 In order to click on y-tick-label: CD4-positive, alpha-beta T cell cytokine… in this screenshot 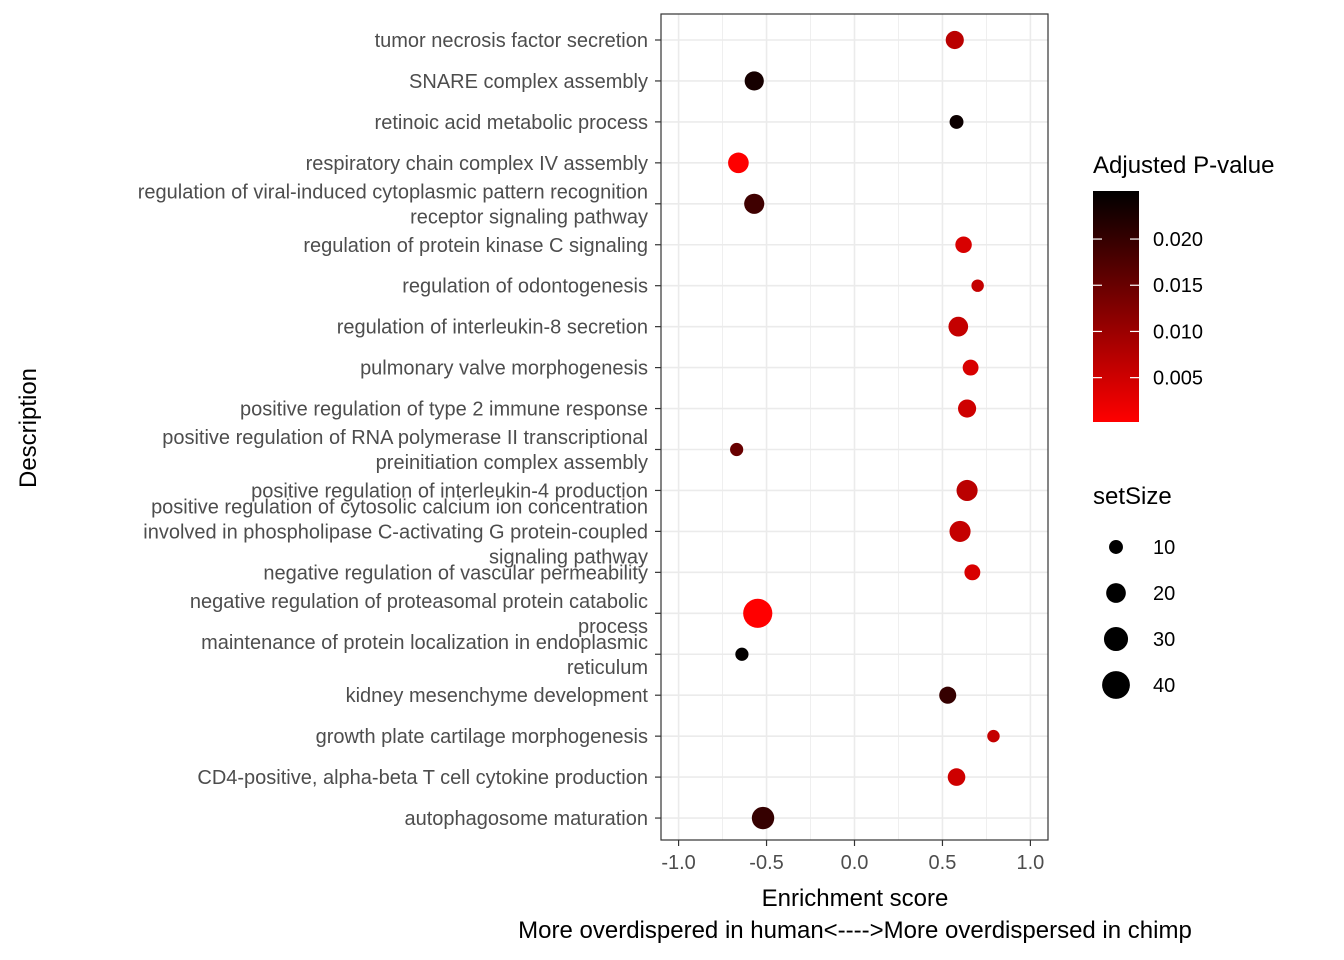, I will do `click(422, 778)`.